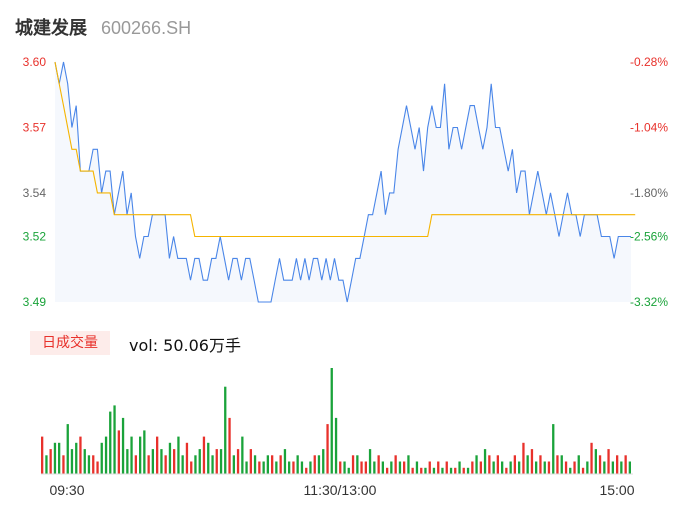  Describe the element at coordinates (35, 127) in the screenshot. I see `y-tick-label: 3.57` at that location.